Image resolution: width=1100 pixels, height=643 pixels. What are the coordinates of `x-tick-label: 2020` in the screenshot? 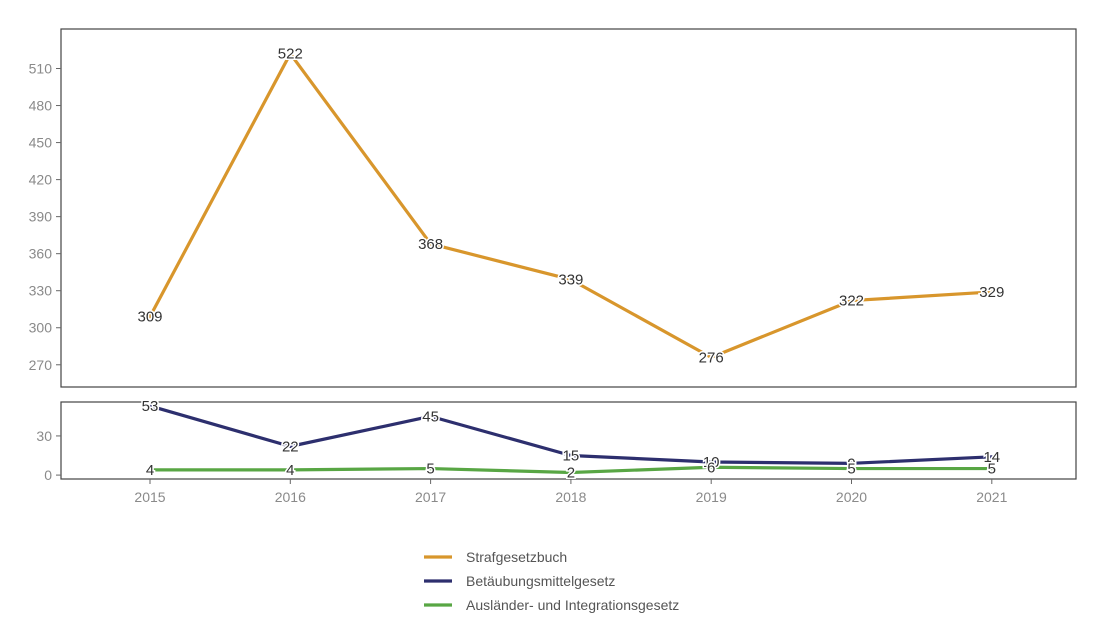 It's located at (851, 497).